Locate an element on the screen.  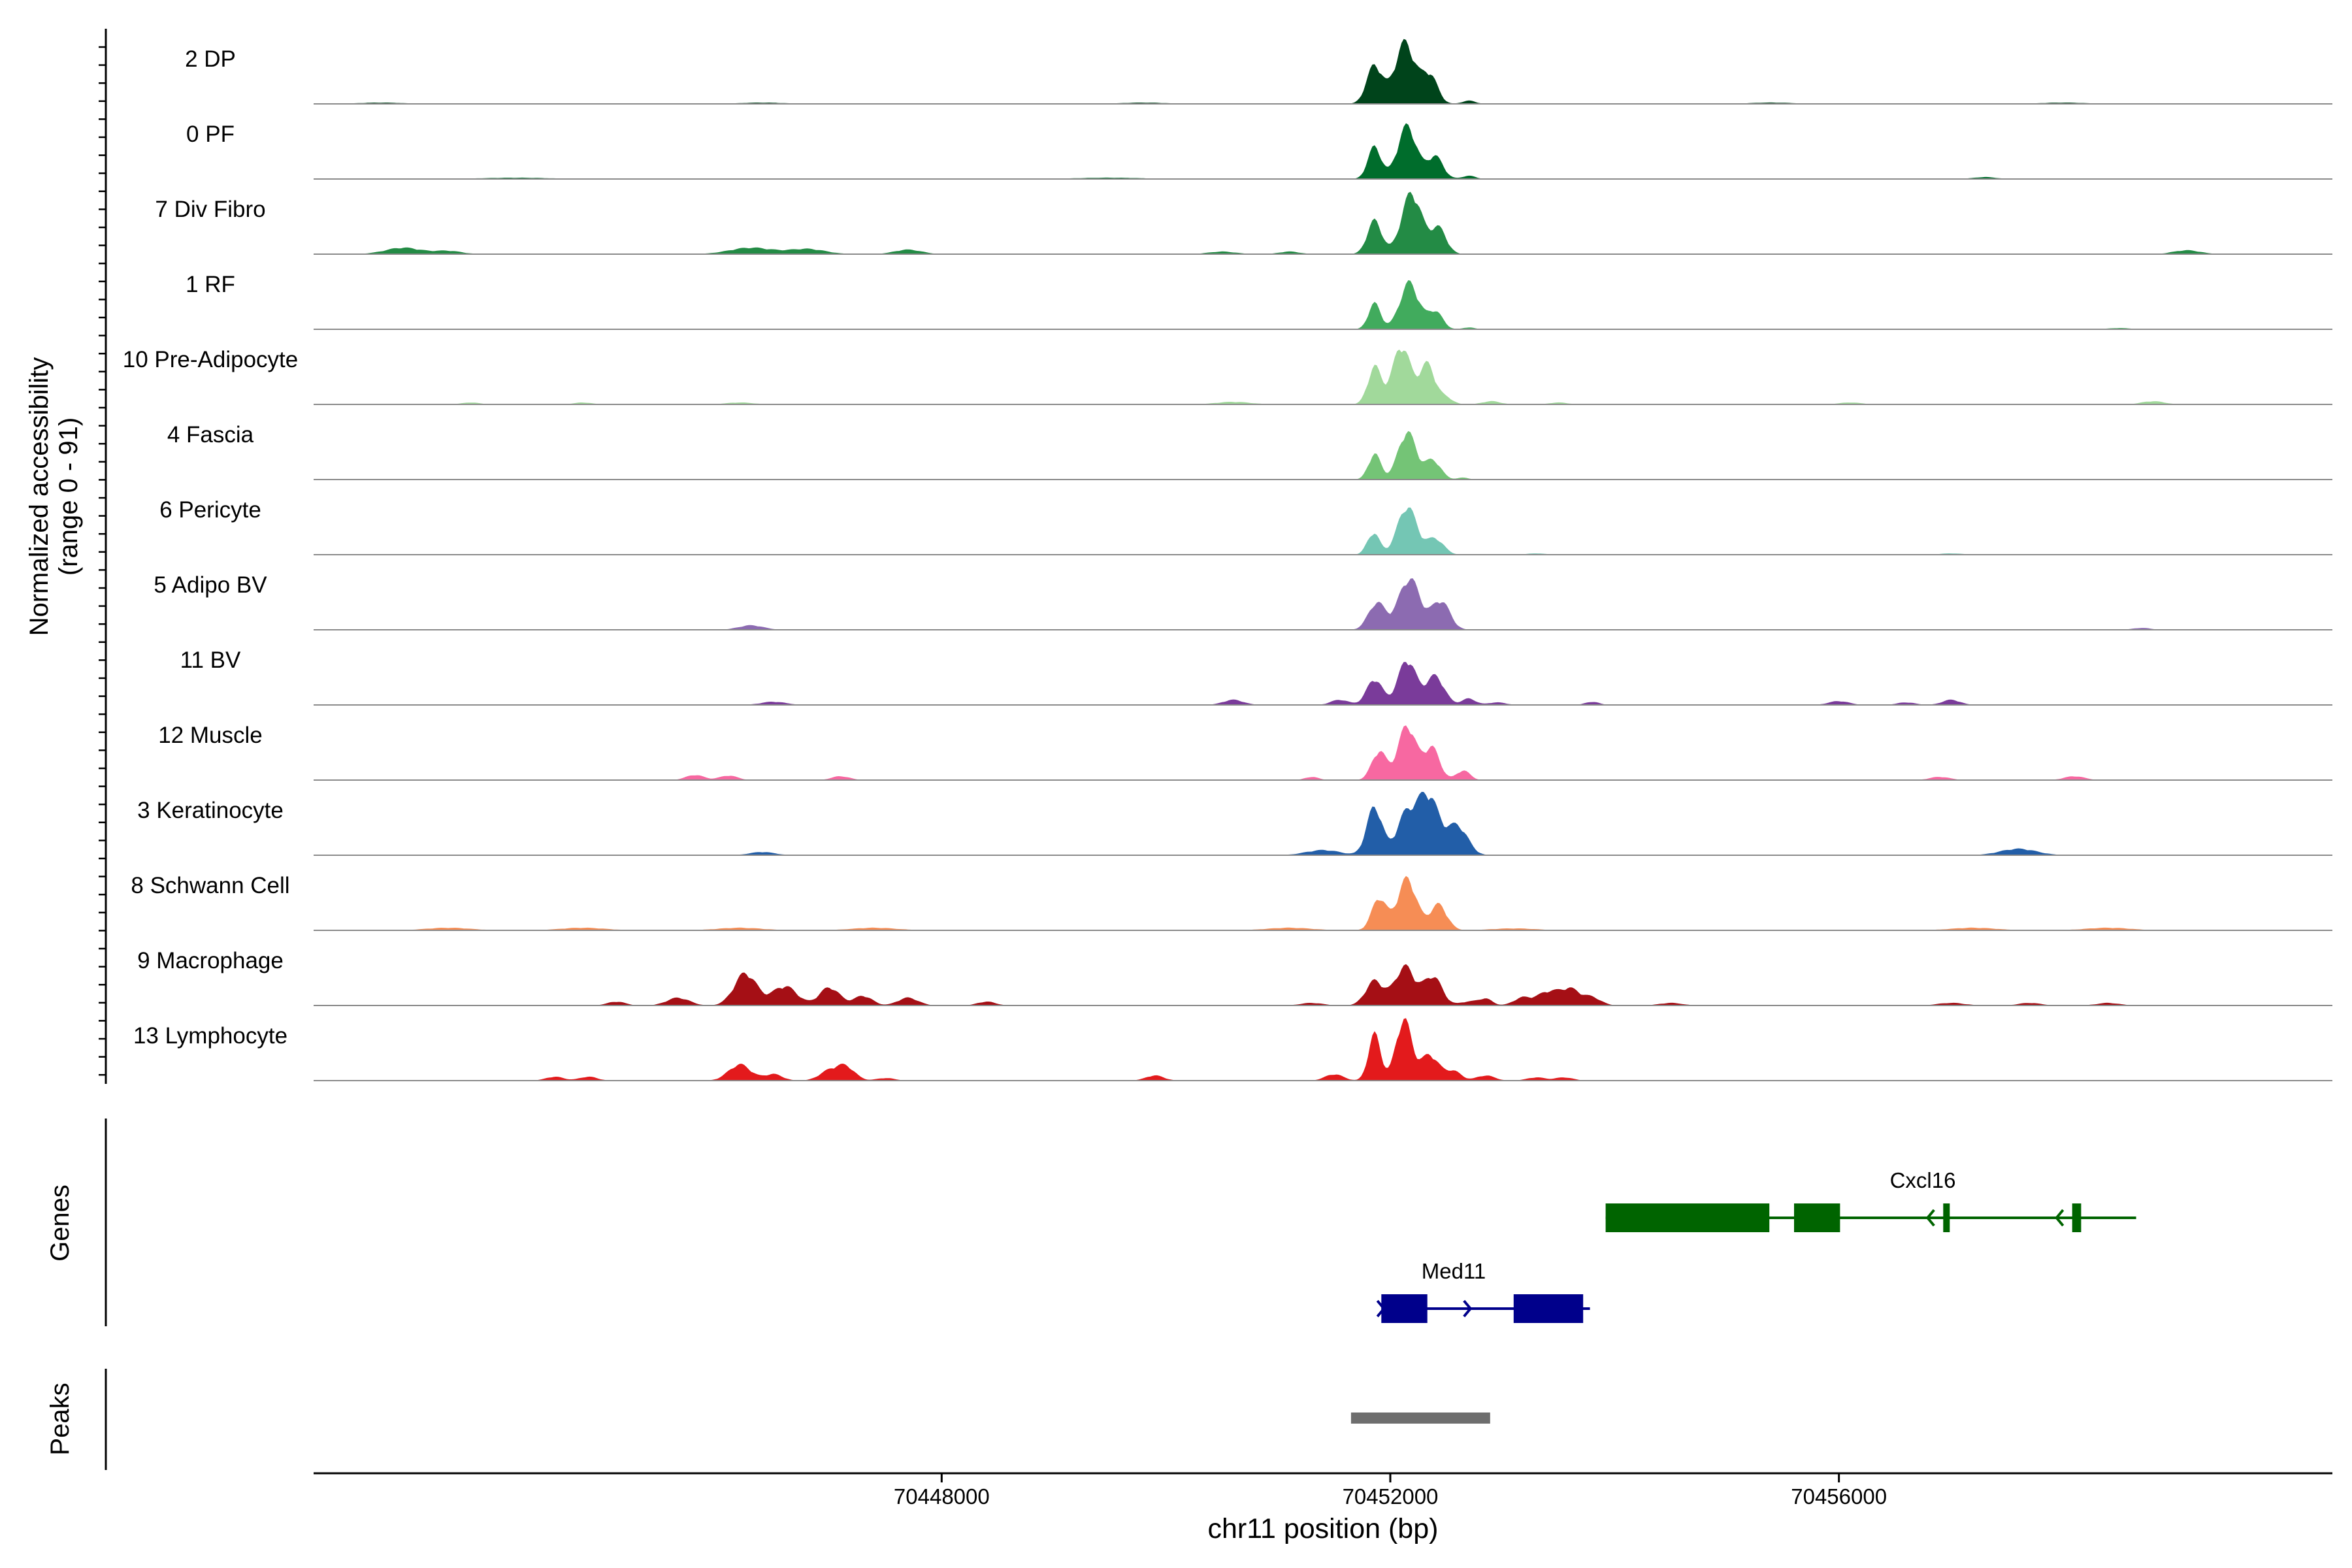
x-axis: 70448000 70452000 70456000 is located at coordinates (1323, 1490).